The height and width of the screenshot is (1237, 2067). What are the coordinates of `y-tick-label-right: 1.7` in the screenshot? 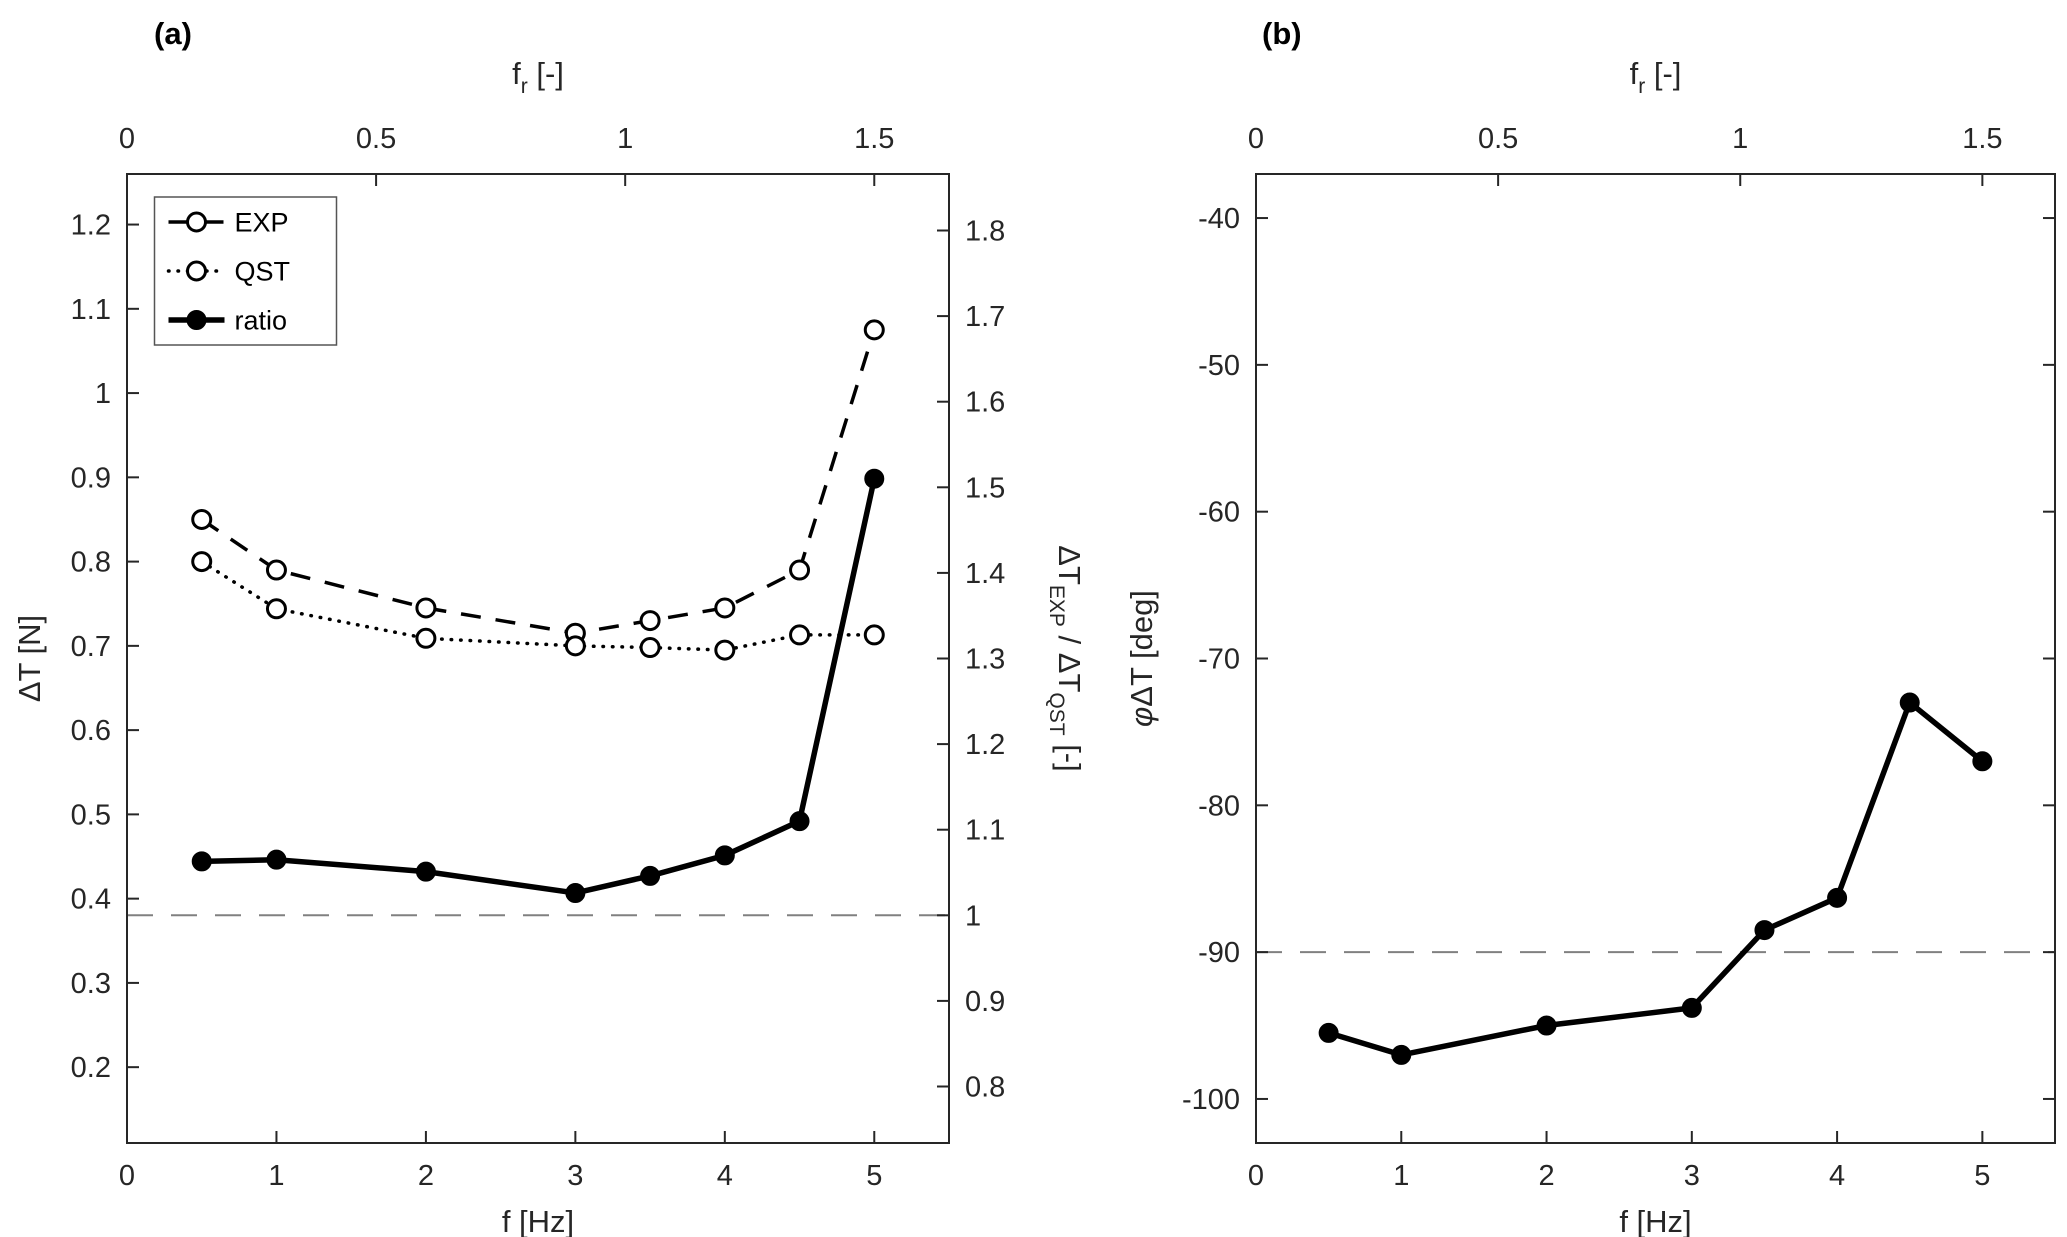 It's located at (985, 317).